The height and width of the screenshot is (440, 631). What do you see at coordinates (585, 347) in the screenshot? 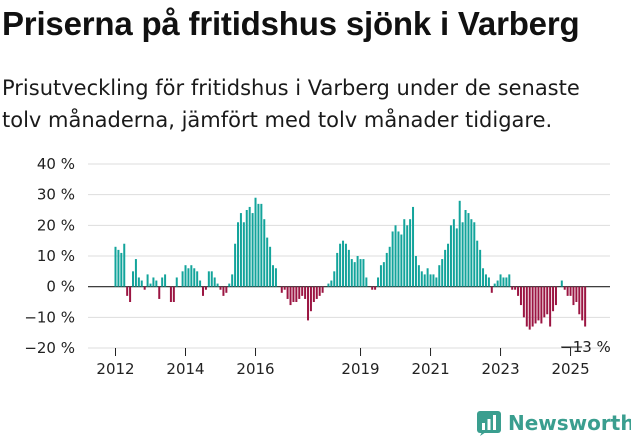
I see `last-value-label: −13 %` at bounding box center [585, 347].